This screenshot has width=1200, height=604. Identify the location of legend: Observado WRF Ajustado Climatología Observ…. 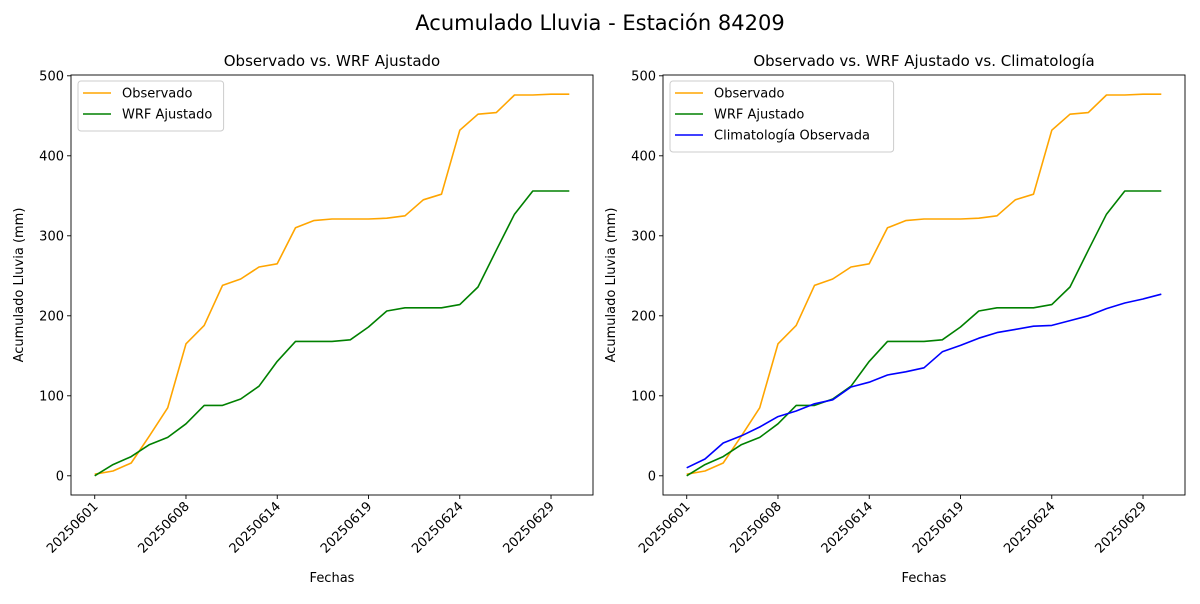
(782, 116).